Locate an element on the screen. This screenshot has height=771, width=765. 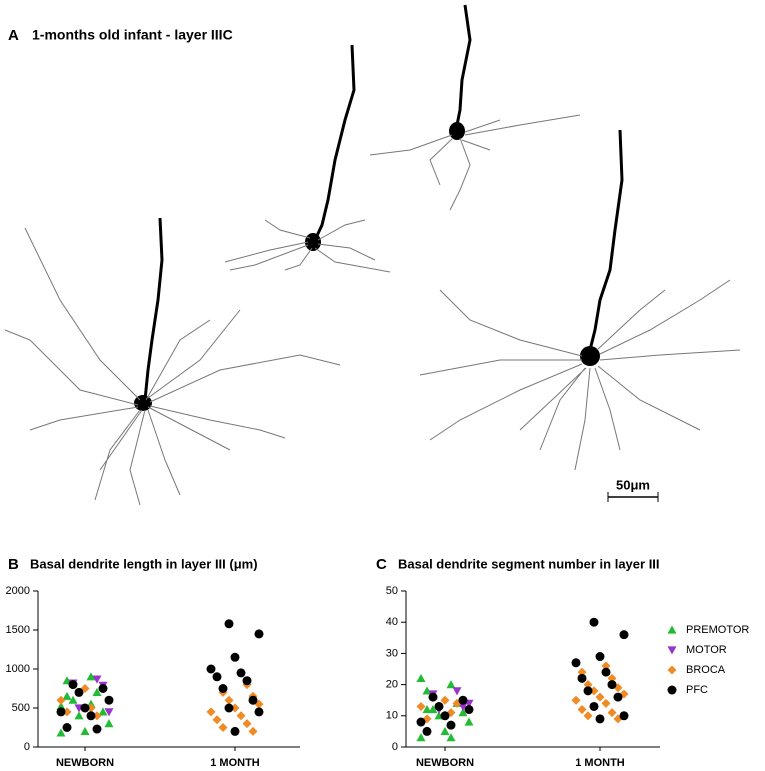
panel-title: 1-months old infant - layer IIIC is located at coordinates (132, 35).